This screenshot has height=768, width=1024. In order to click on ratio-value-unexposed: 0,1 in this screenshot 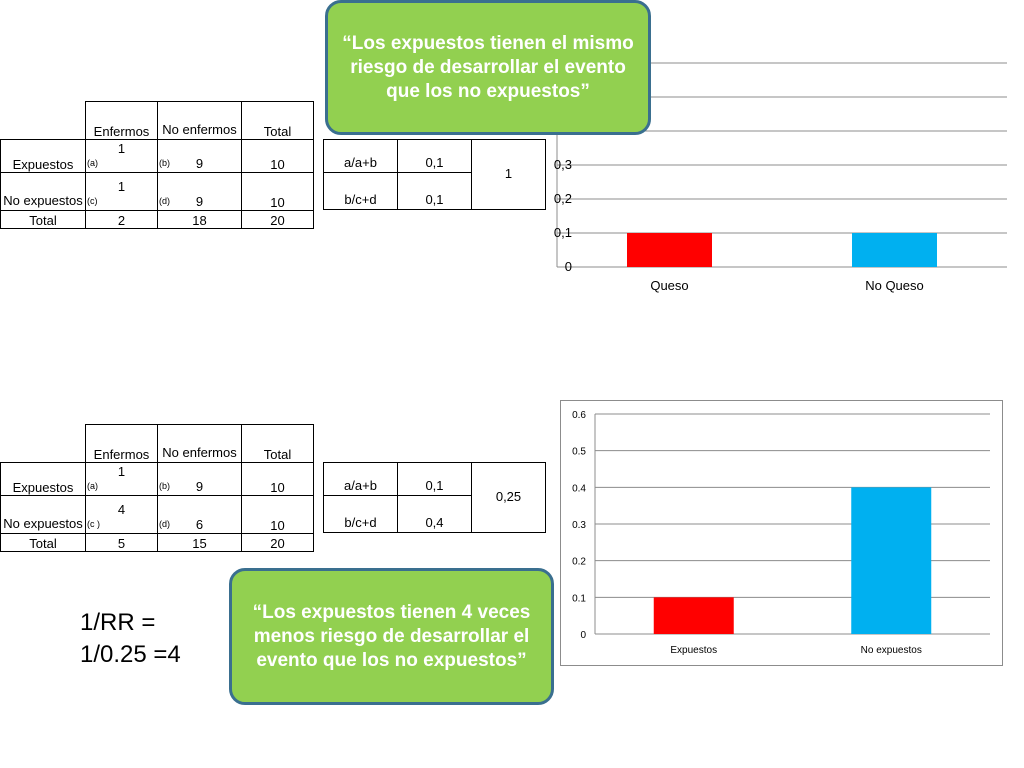, I will do `click(434, 191)`.